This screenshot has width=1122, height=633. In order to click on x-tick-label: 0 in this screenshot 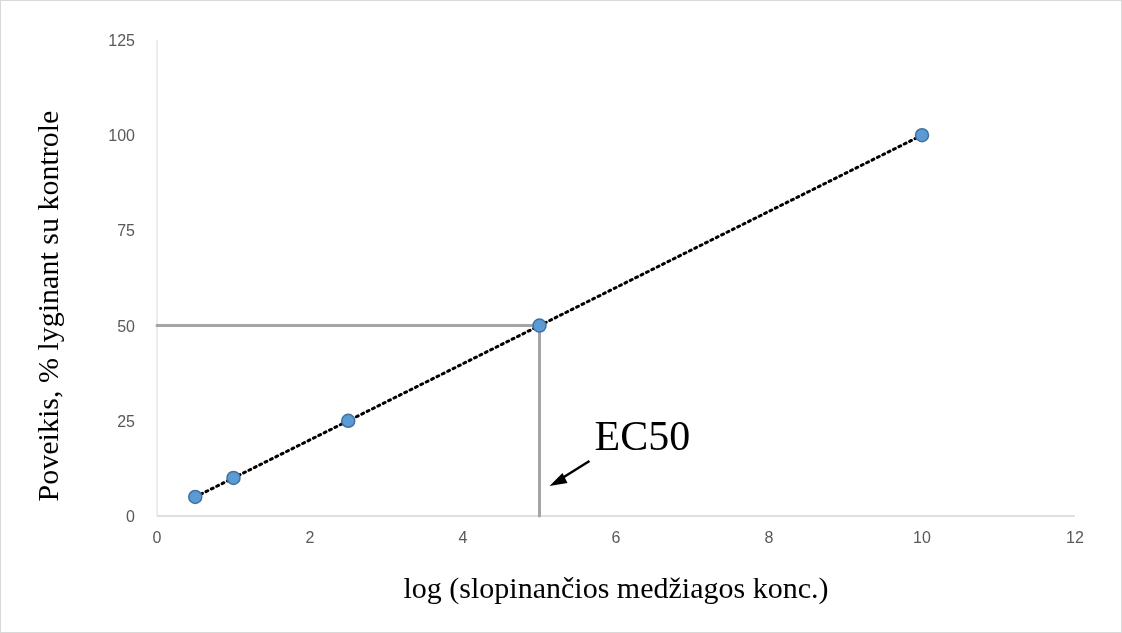, I will do `click(157, 537)`.